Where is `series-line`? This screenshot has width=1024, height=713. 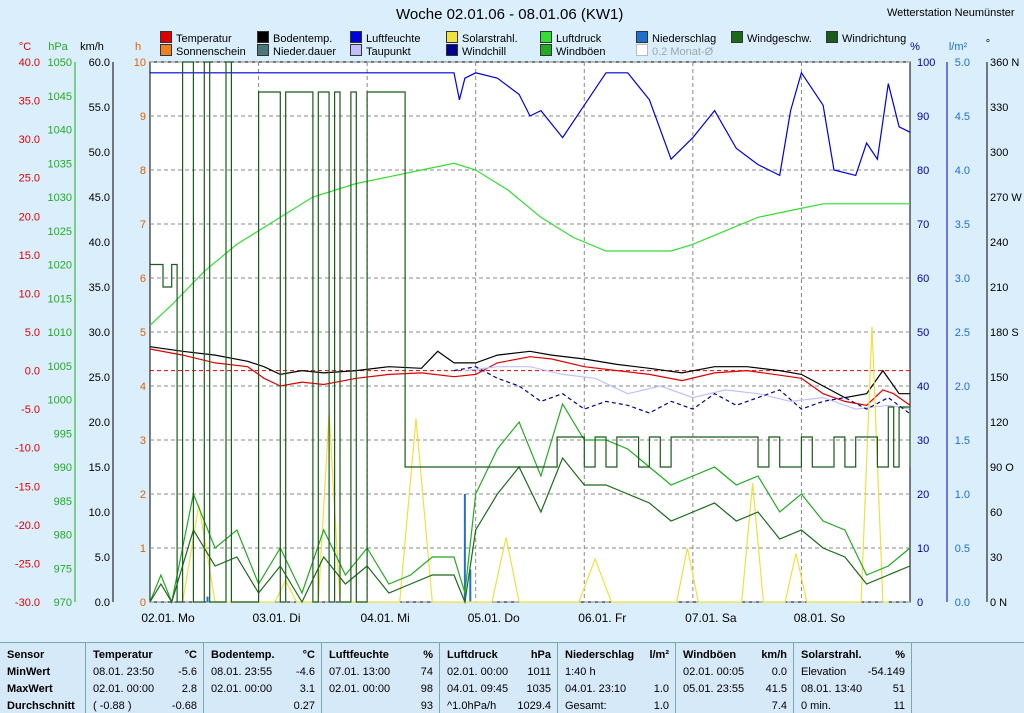
series-line is located at coordinates (682, 390).